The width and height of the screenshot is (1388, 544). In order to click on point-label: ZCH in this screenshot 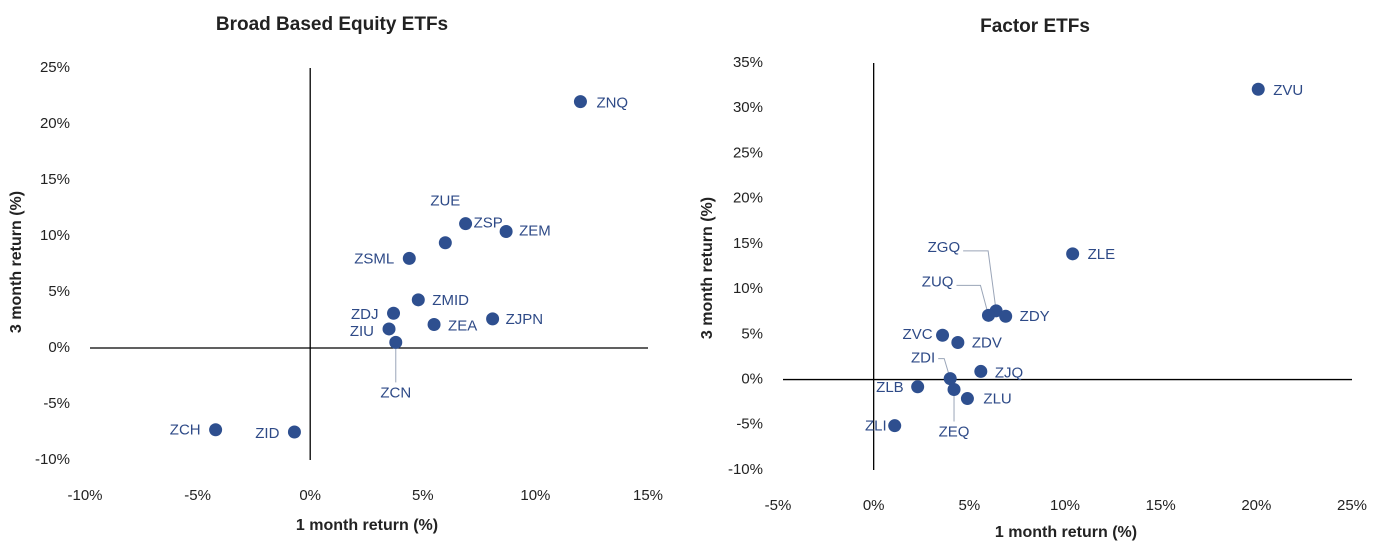, I will do `click(185, 430)`.